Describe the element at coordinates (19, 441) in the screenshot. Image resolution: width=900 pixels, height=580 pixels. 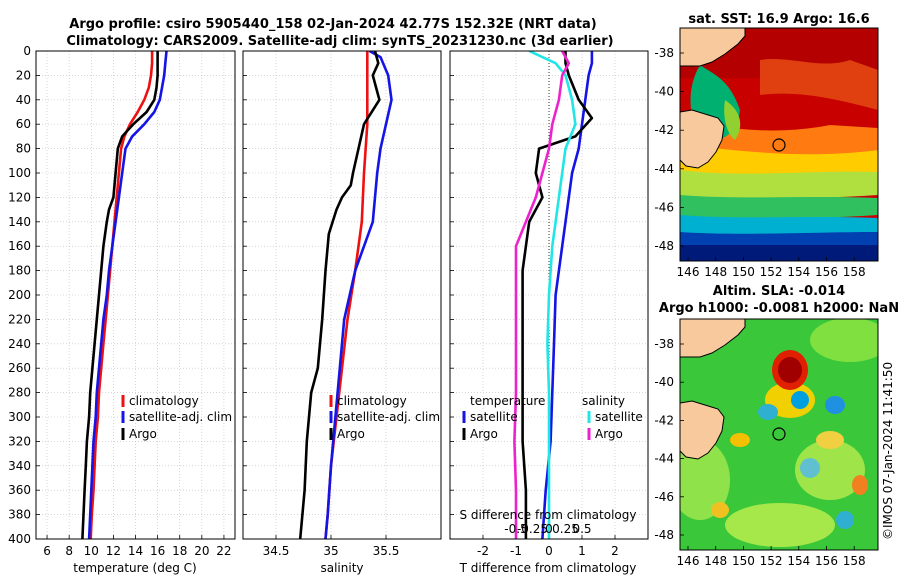
I see `y-tick-label: 320` at that location.